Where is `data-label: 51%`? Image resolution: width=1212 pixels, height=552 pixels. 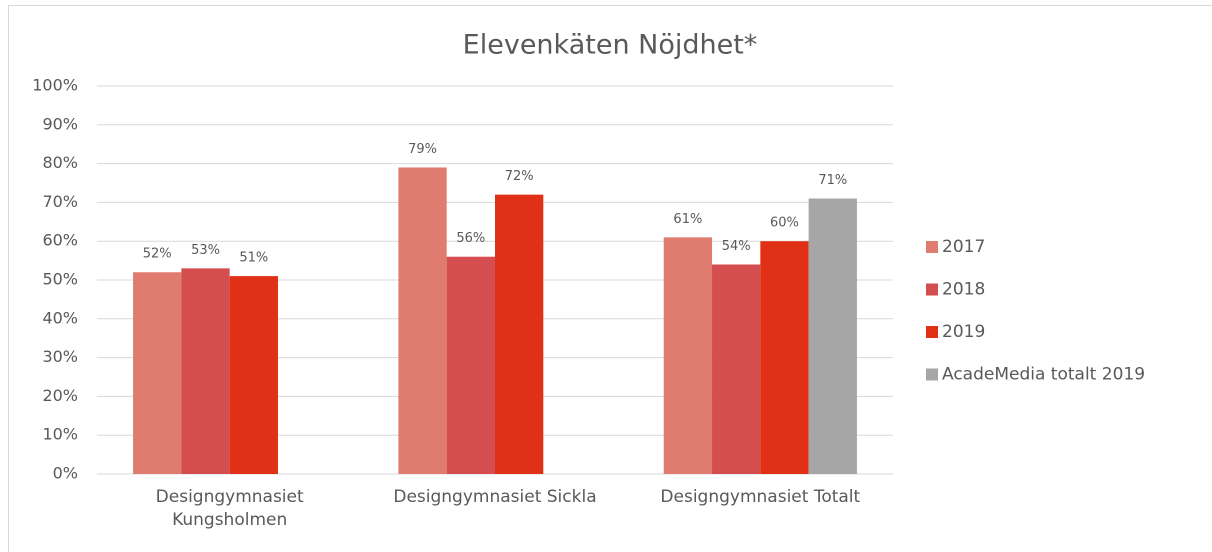
data-label: 51% is located at coordinates (253, 258).